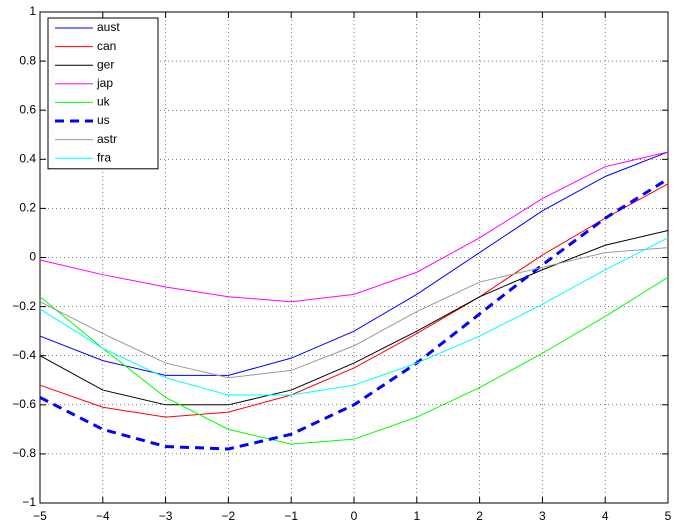  Describe the element at coordinates (229, 516) in the screenshot. I see `x-tick-label: −2` at that location.